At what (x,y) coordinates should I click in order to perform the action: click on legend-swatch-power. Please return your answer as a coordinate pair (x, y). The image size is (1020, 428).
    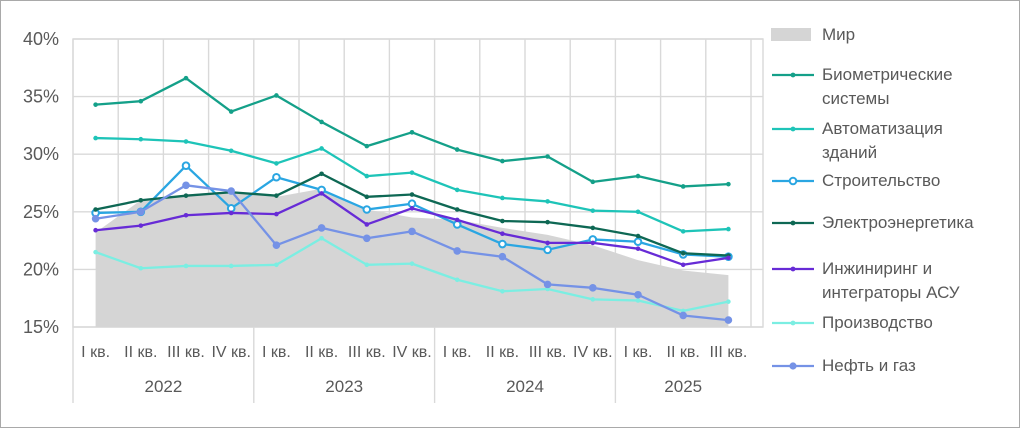
    Looking at the image, I should click on (793, 224).